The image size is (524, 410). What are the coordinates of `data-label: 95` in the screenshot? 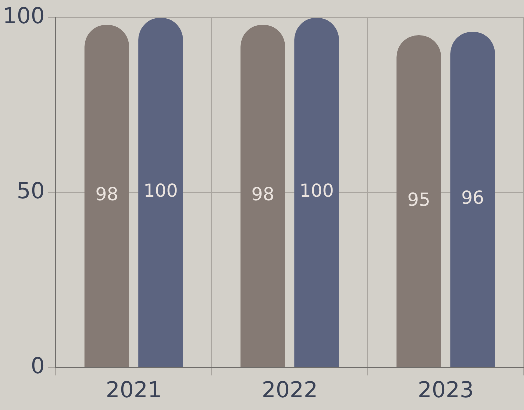 It's located at (419, 200).